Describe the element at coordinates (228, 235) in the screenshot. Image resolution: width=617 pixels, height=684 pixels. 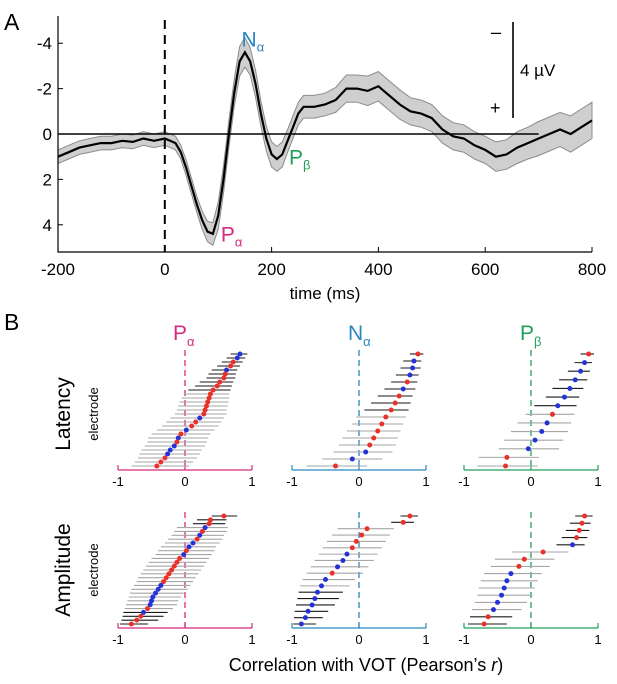
I see `annotation-p-alpha-letter: P` at that location.